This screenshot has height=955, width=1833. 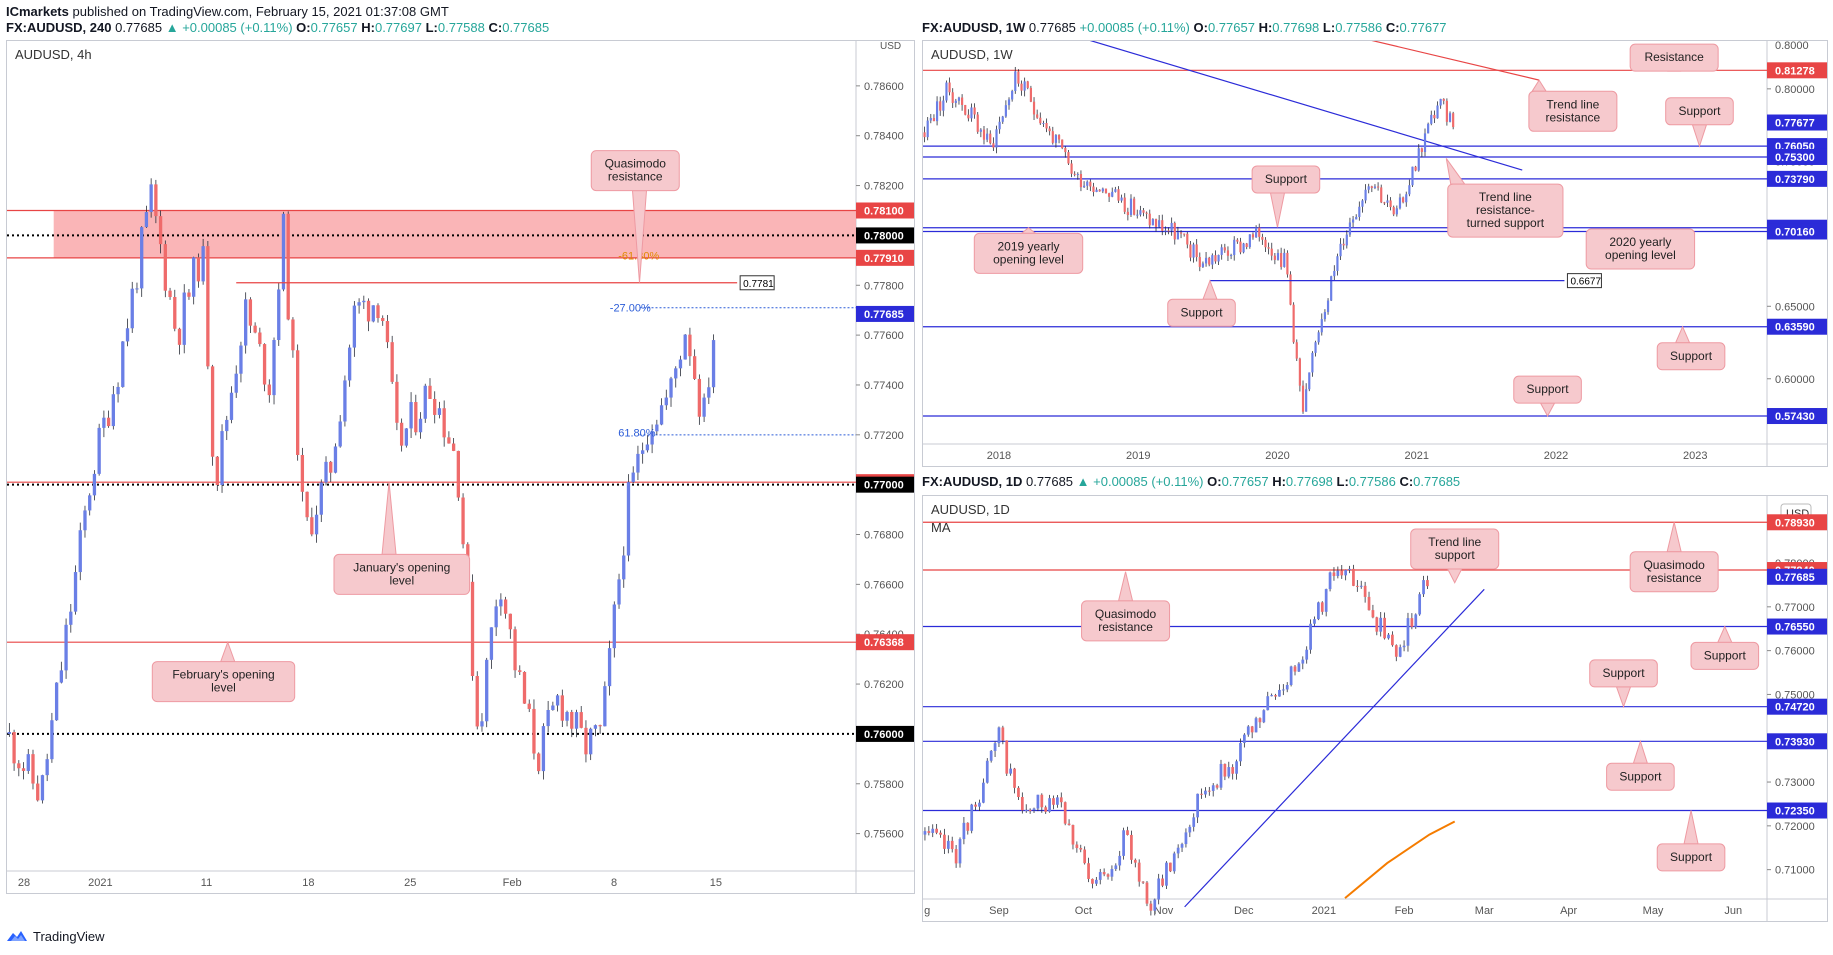 I want to click on w1-high: 0.77698, so click(x=1296, y=27).